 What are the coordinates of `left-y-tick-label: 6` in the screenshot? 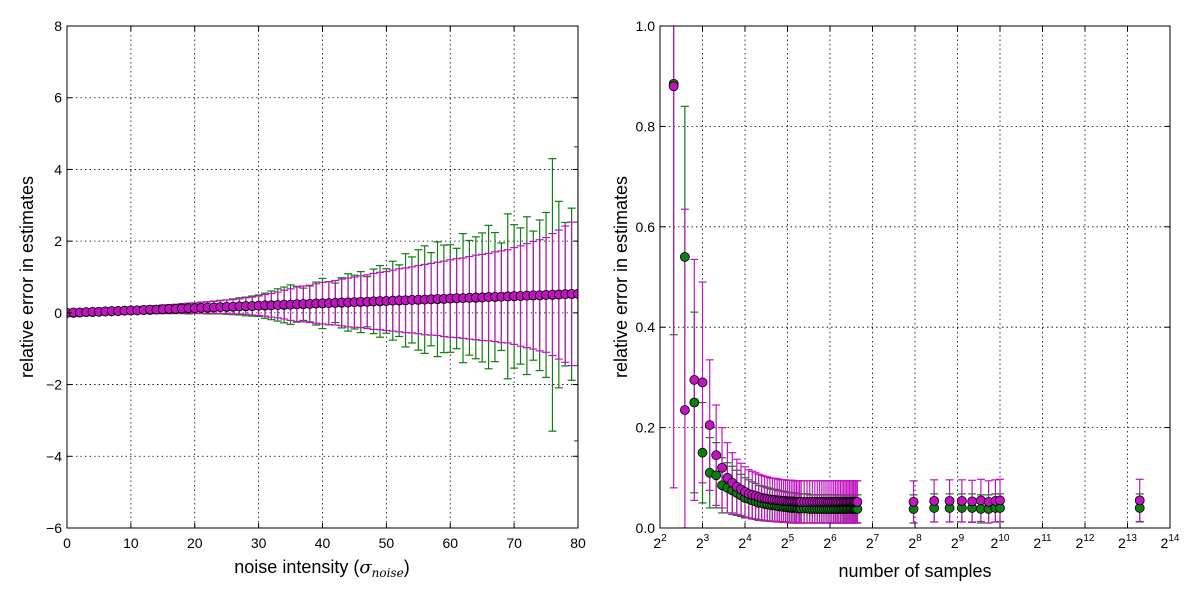 It's located at (58, 98).